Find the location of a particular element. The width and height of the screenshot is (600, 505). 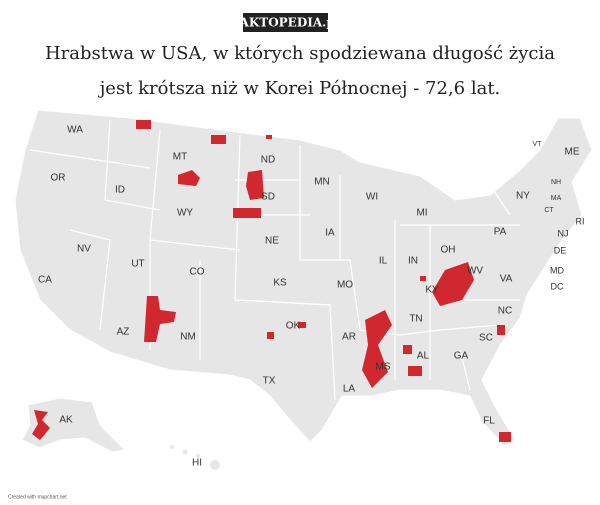

logo-box is located at coordinates (285, 22).